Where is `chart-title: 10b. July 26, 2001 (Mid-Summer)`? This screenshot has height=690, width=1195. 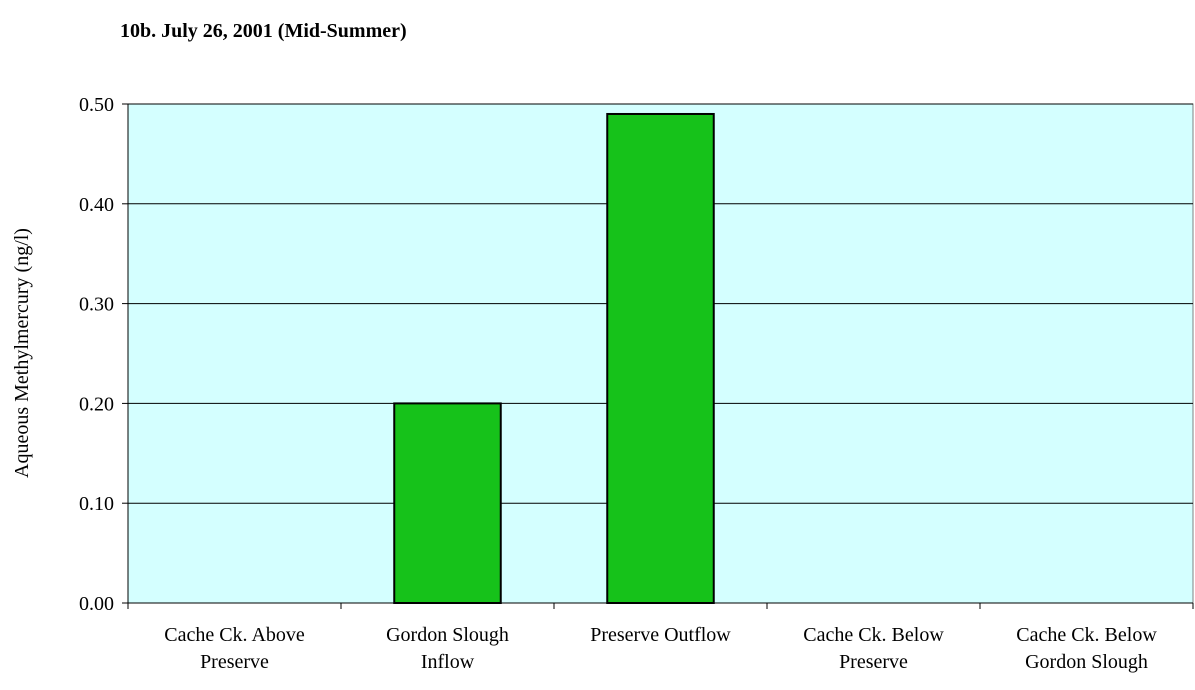 chart-title: 10b. July 26, 2001 (Mid-Summer) is located at coordinates (263, 31).